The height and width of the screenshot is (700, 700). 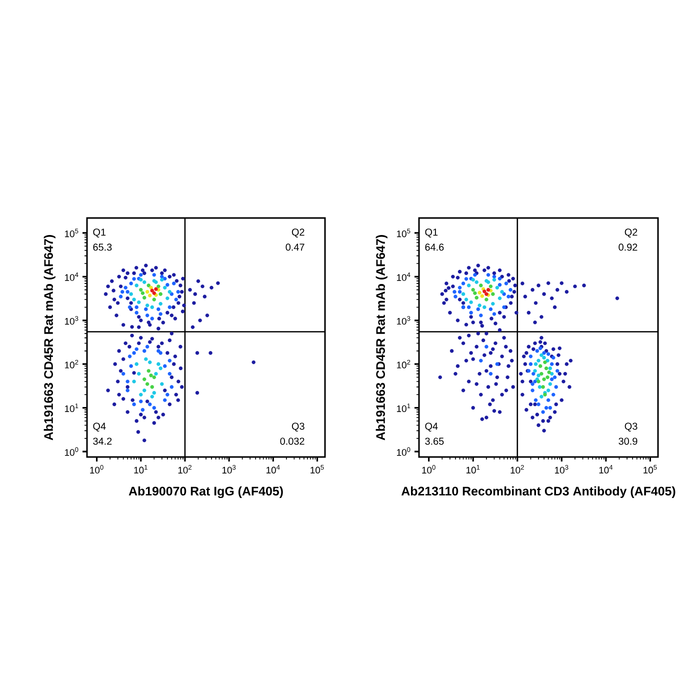 I want to click on x-axis-title: Ab213110 Recombinant CD3 Antibody (AF405), so click(x=538, y=492).